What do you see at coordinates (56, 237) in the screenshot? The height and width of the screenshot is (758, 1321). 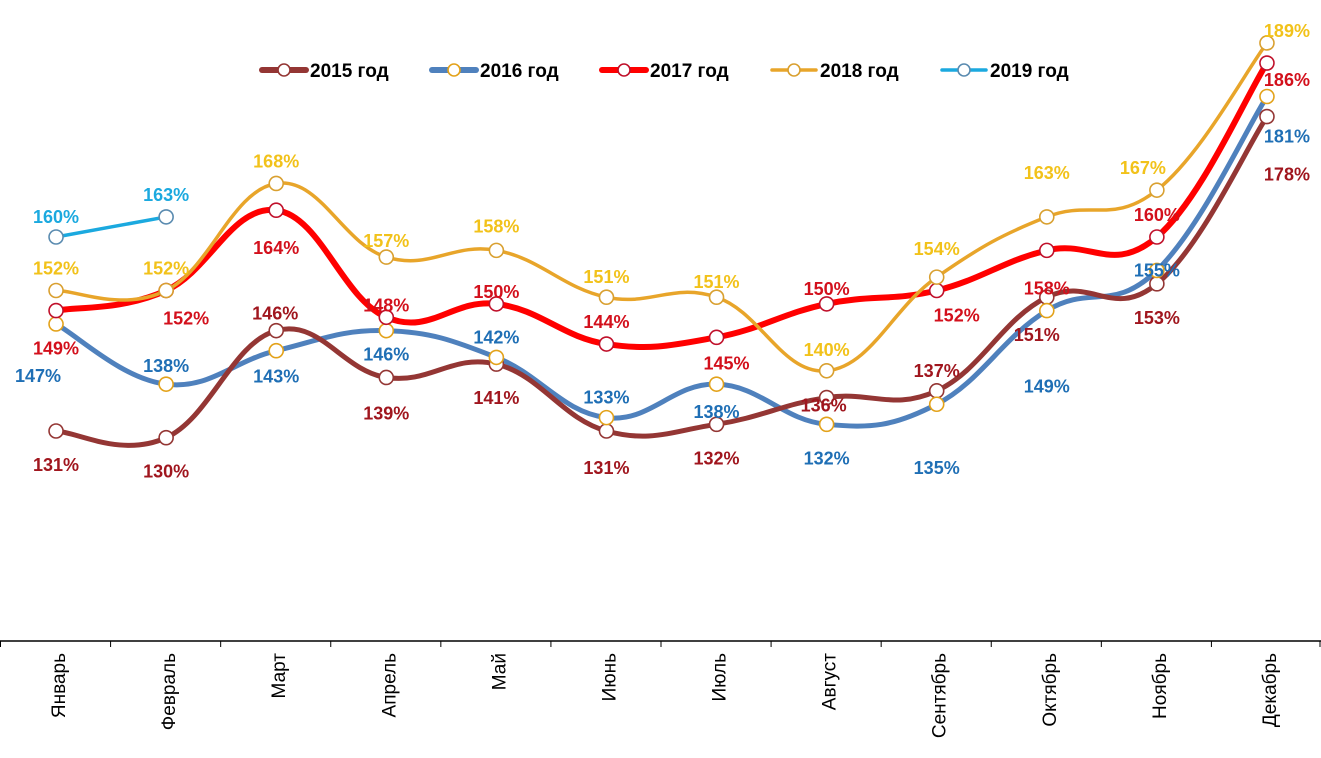 I see `data-point-2019-год-январь` at bounding box center [56, 237].